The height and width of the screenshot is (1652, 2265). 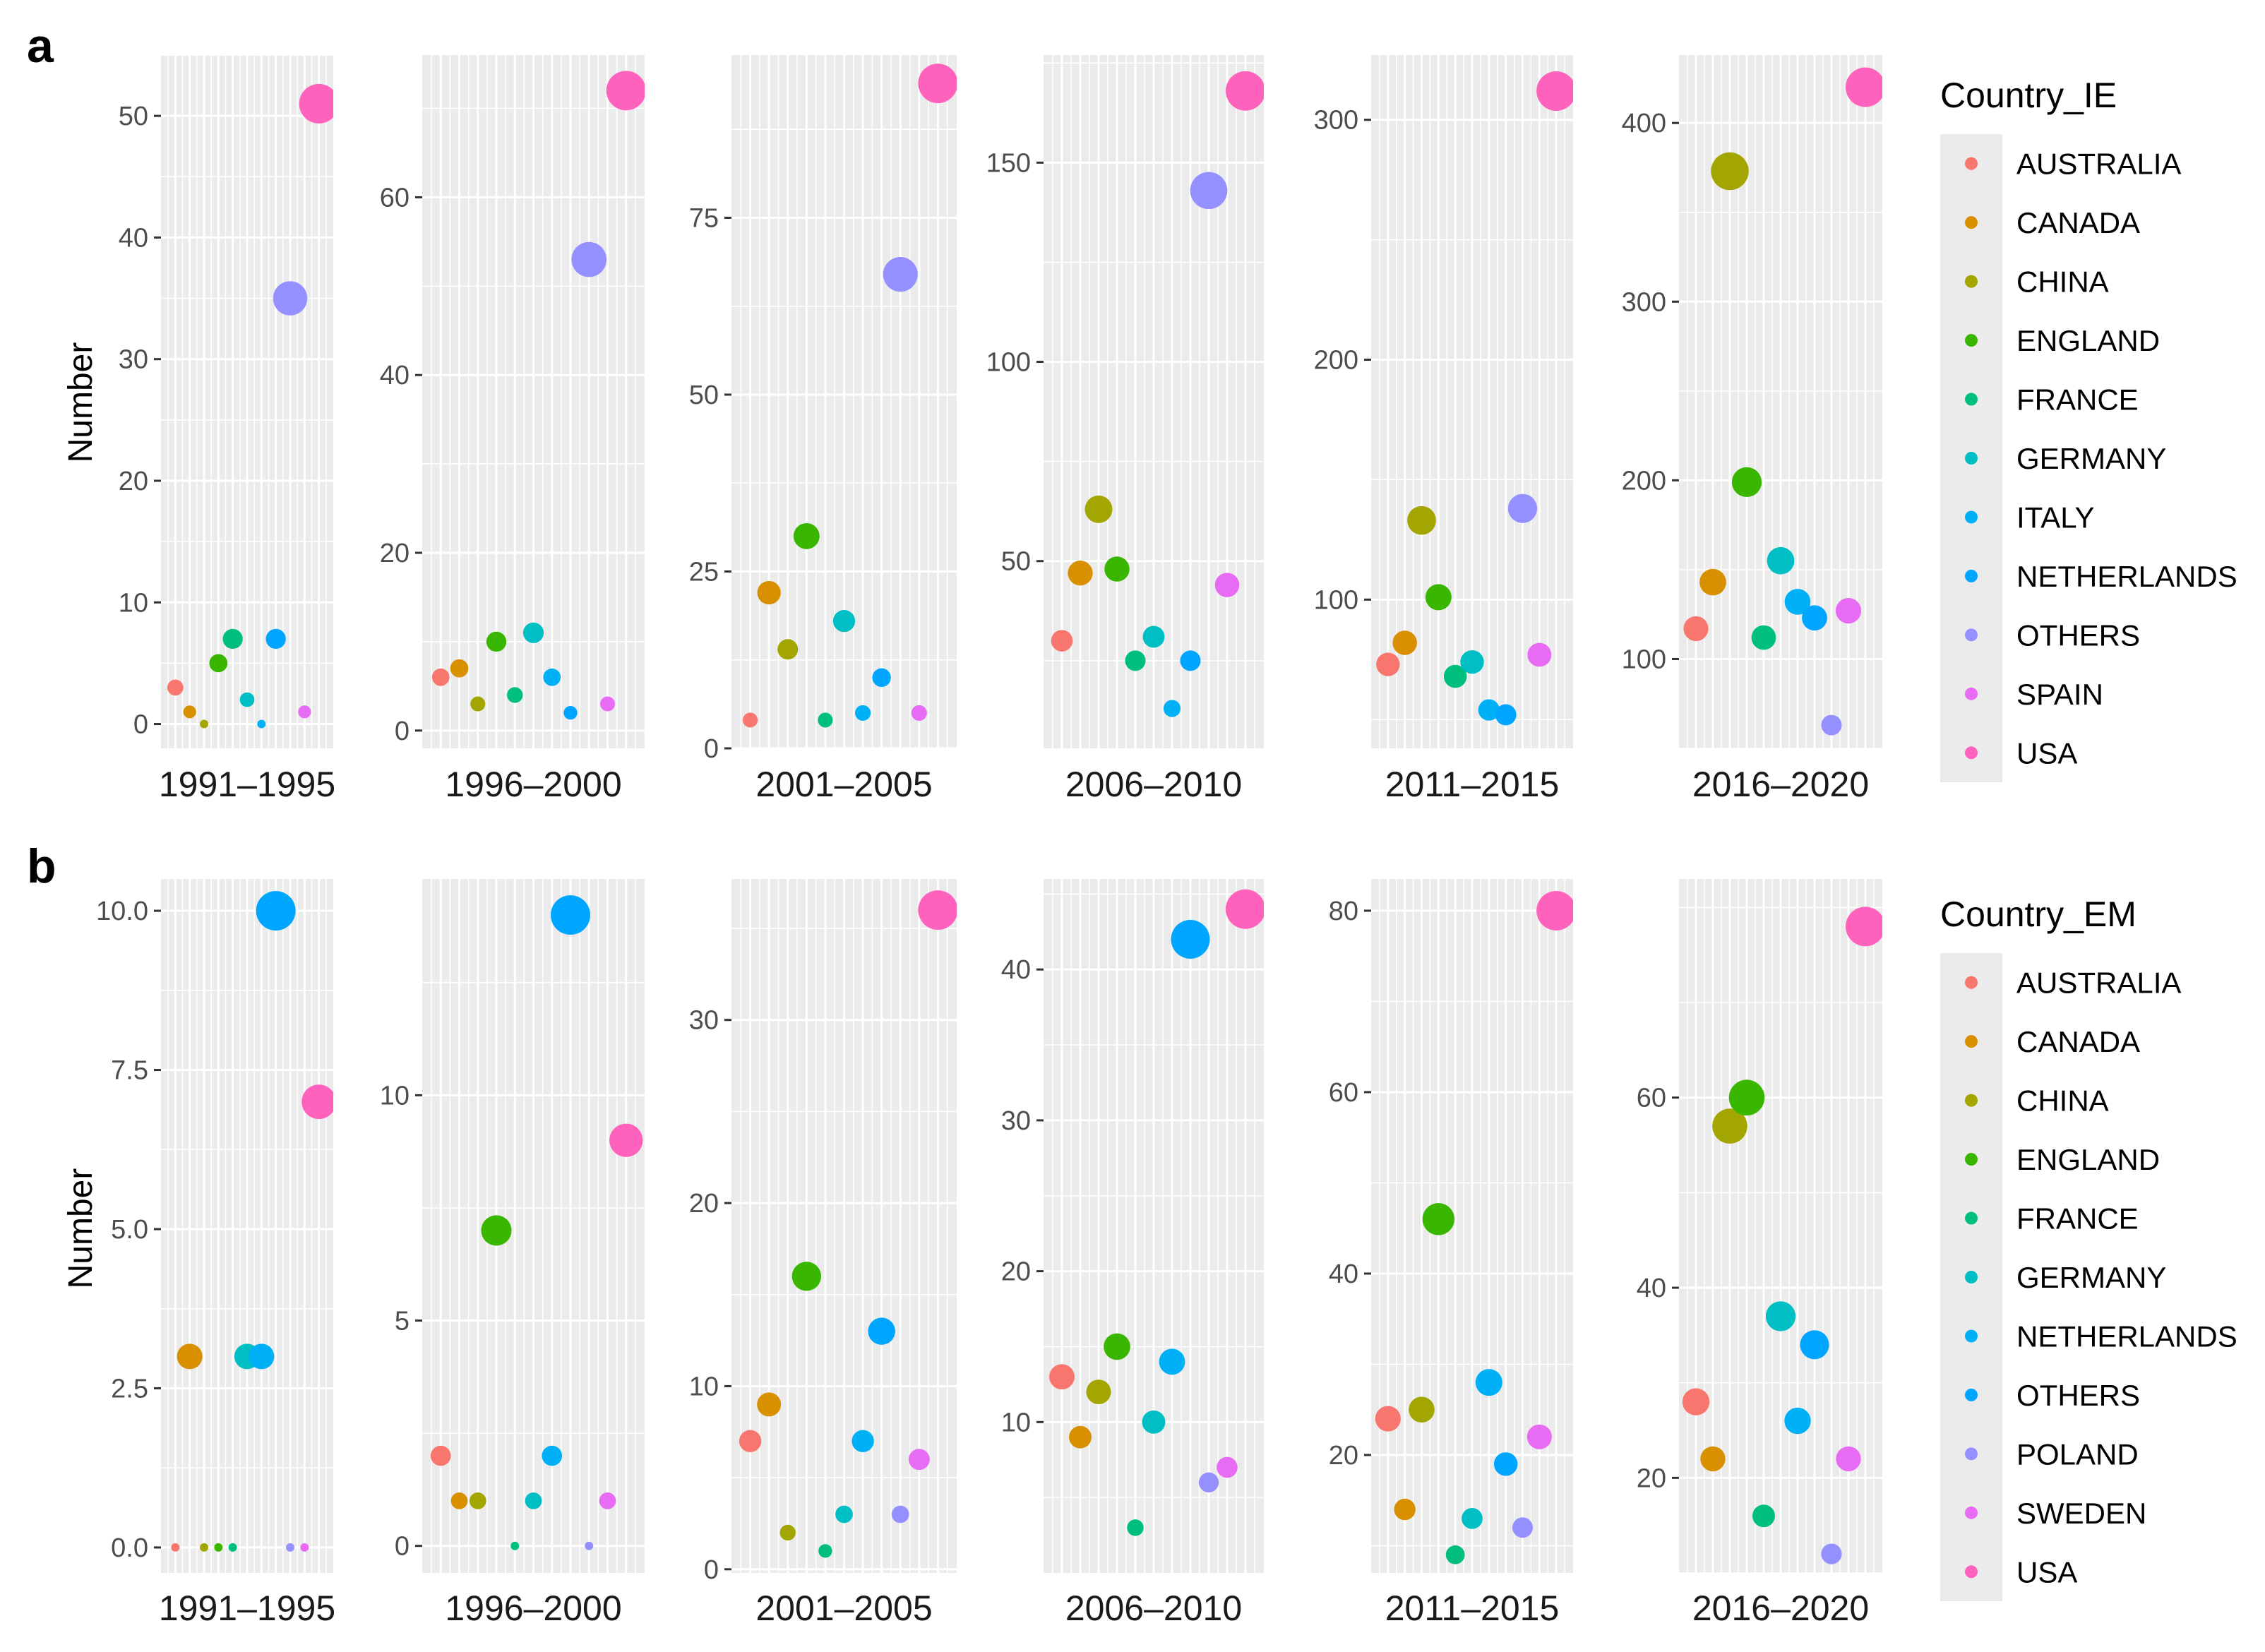 What do you see at coordinates (1472, 1608) in the screenshot?
I see `facet-label: 2011–2015` at bounding box center [1472, 1608].